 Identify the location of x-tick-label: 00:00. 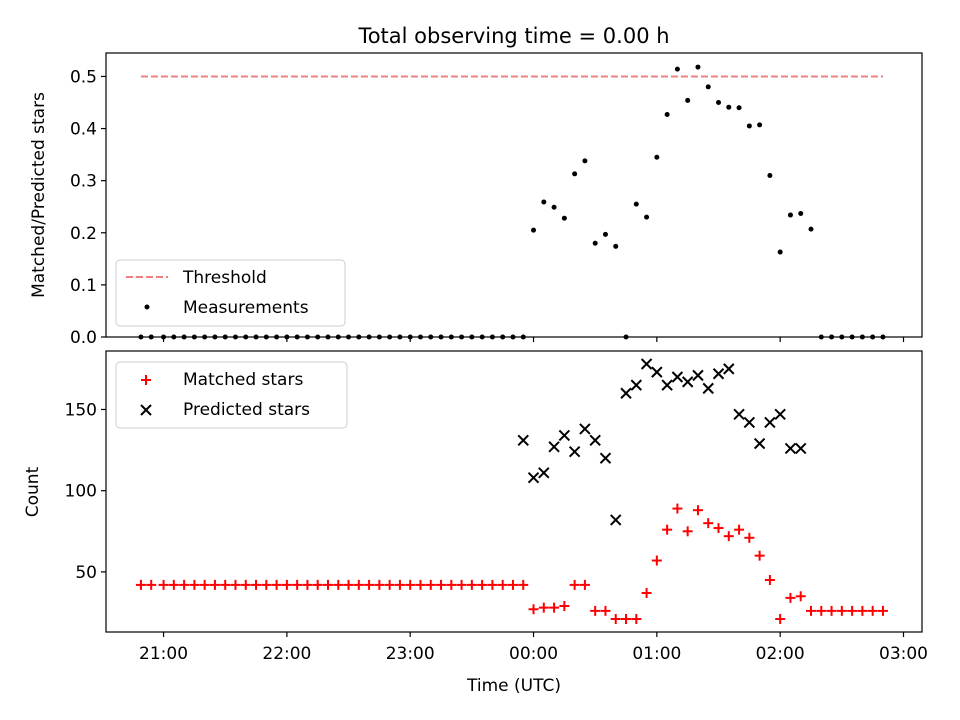
(533, 654).